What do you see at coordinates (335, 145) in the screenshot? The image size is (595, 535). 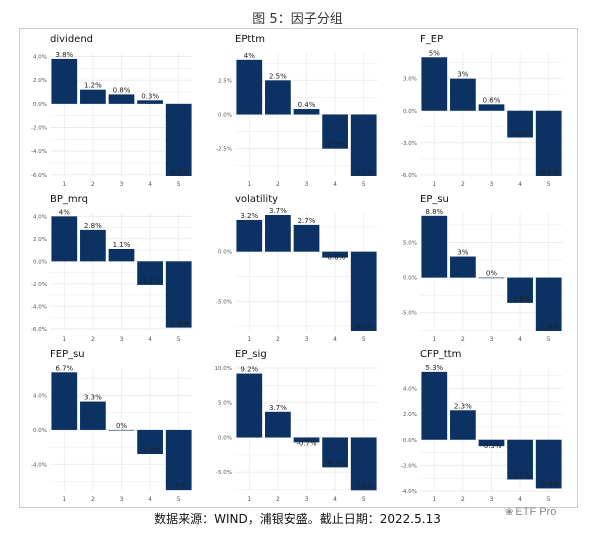 I see `data-label: -2.5%` at bounding box center [335, 145].